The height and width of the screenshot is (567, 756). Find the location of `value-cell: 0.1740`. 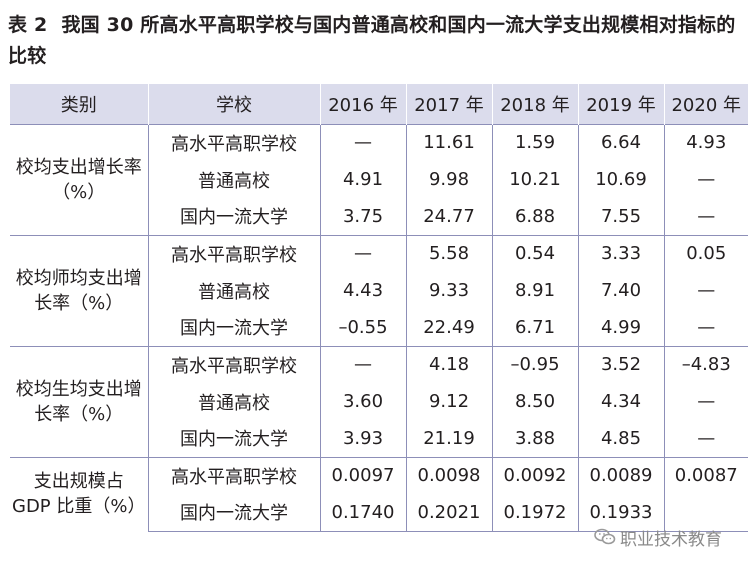

value-cell: 0.1740 is located at coordinates (363, 513).